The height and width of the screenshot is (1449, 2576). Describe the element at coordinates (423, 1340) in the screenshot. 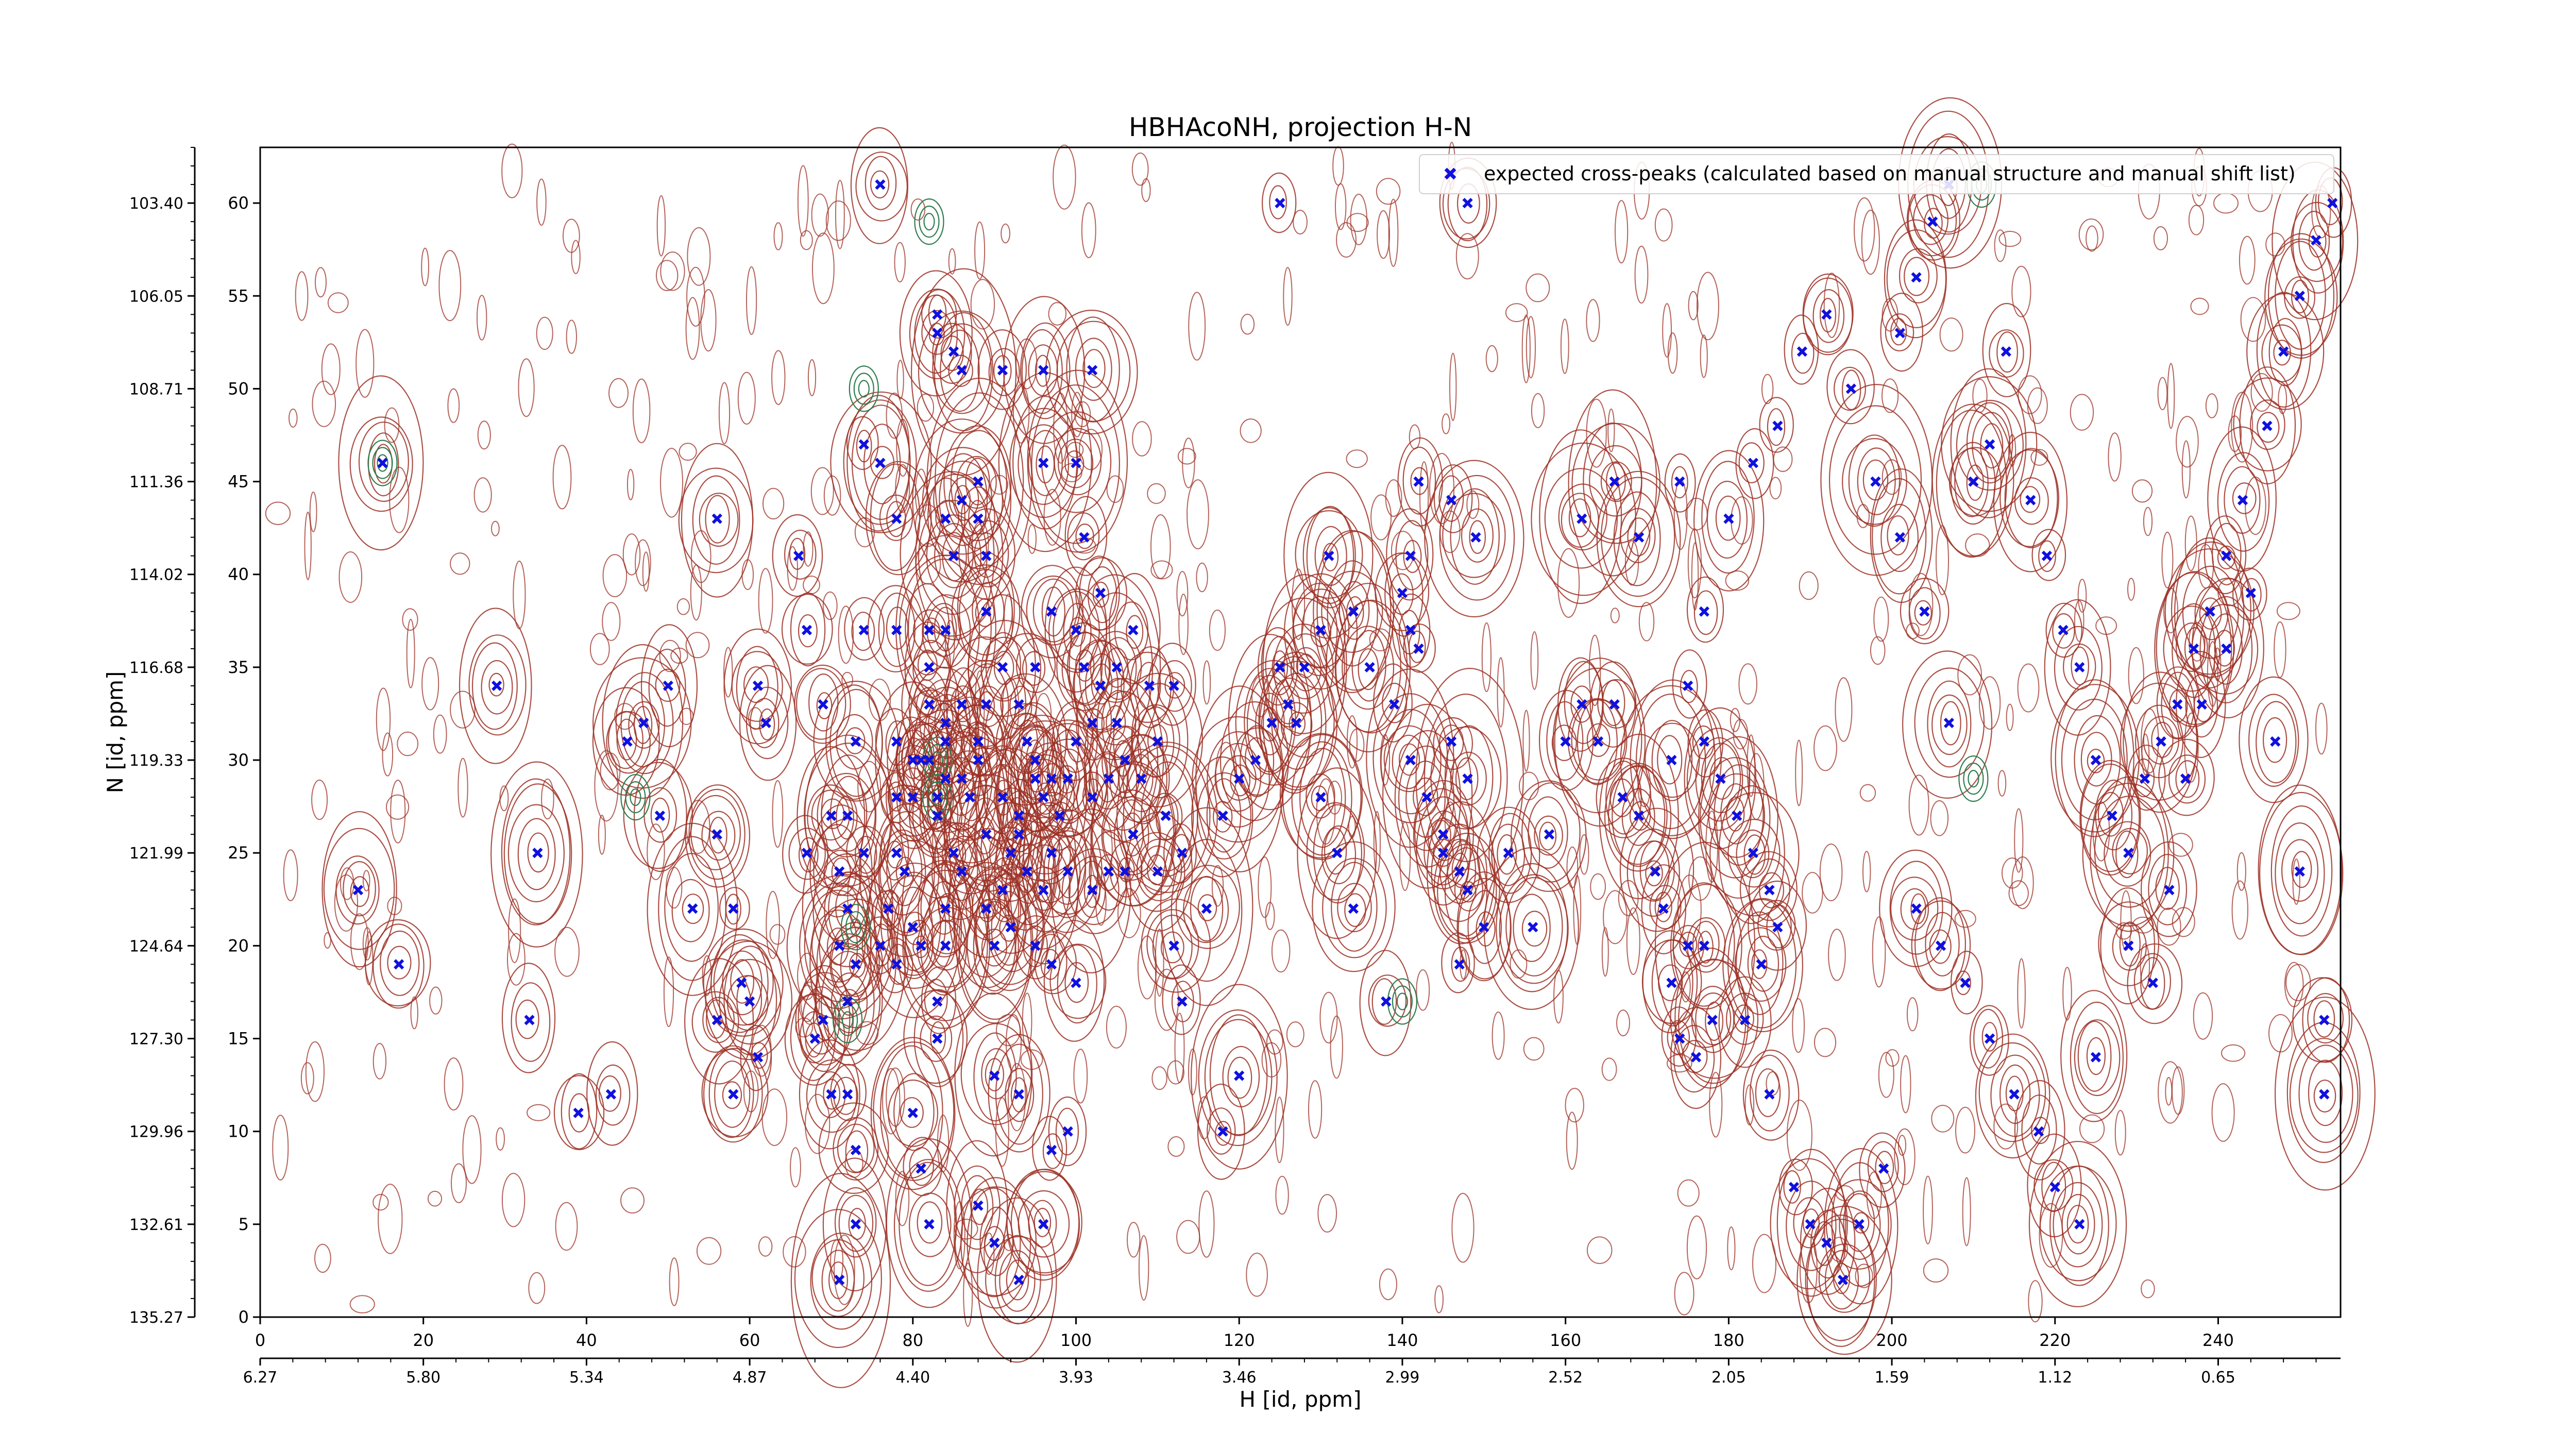

I see `x-tick-label: 20` at that location.